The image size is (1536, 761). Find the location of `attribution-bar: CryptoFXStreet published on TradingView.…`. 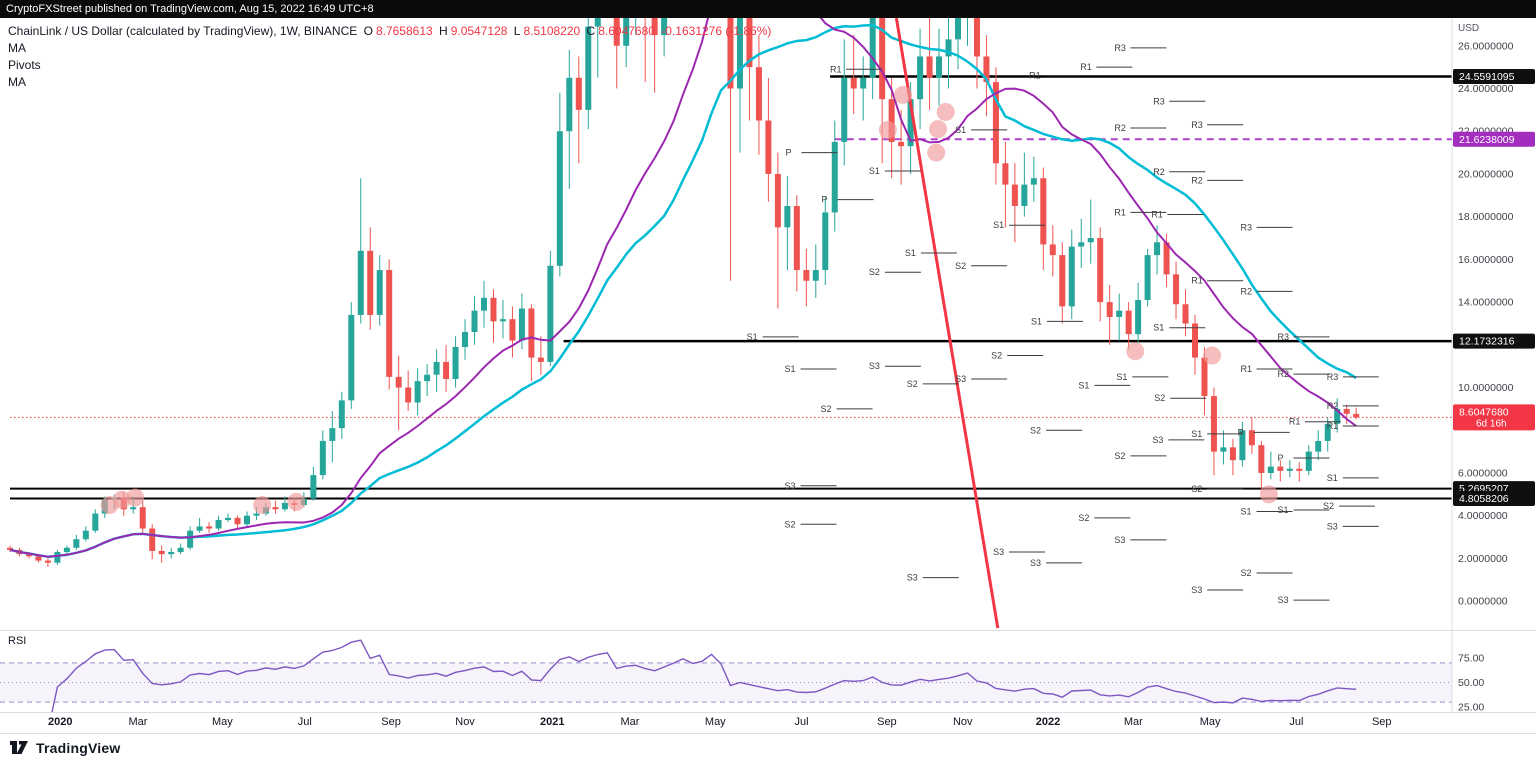

attribution-bar: CryptoFXStreet published on TradingView.… is located at coordinates (768, 9).